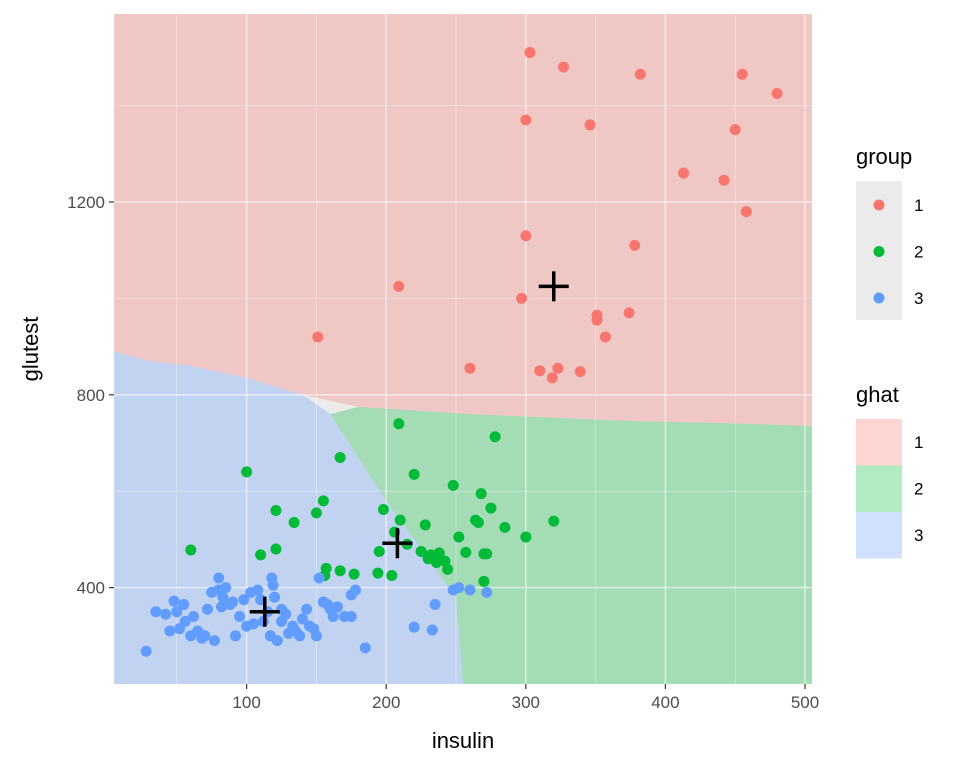  Describe the element at coordinates (918, 298) in the screenshot. I see `legend-group-label: 3` at that location.